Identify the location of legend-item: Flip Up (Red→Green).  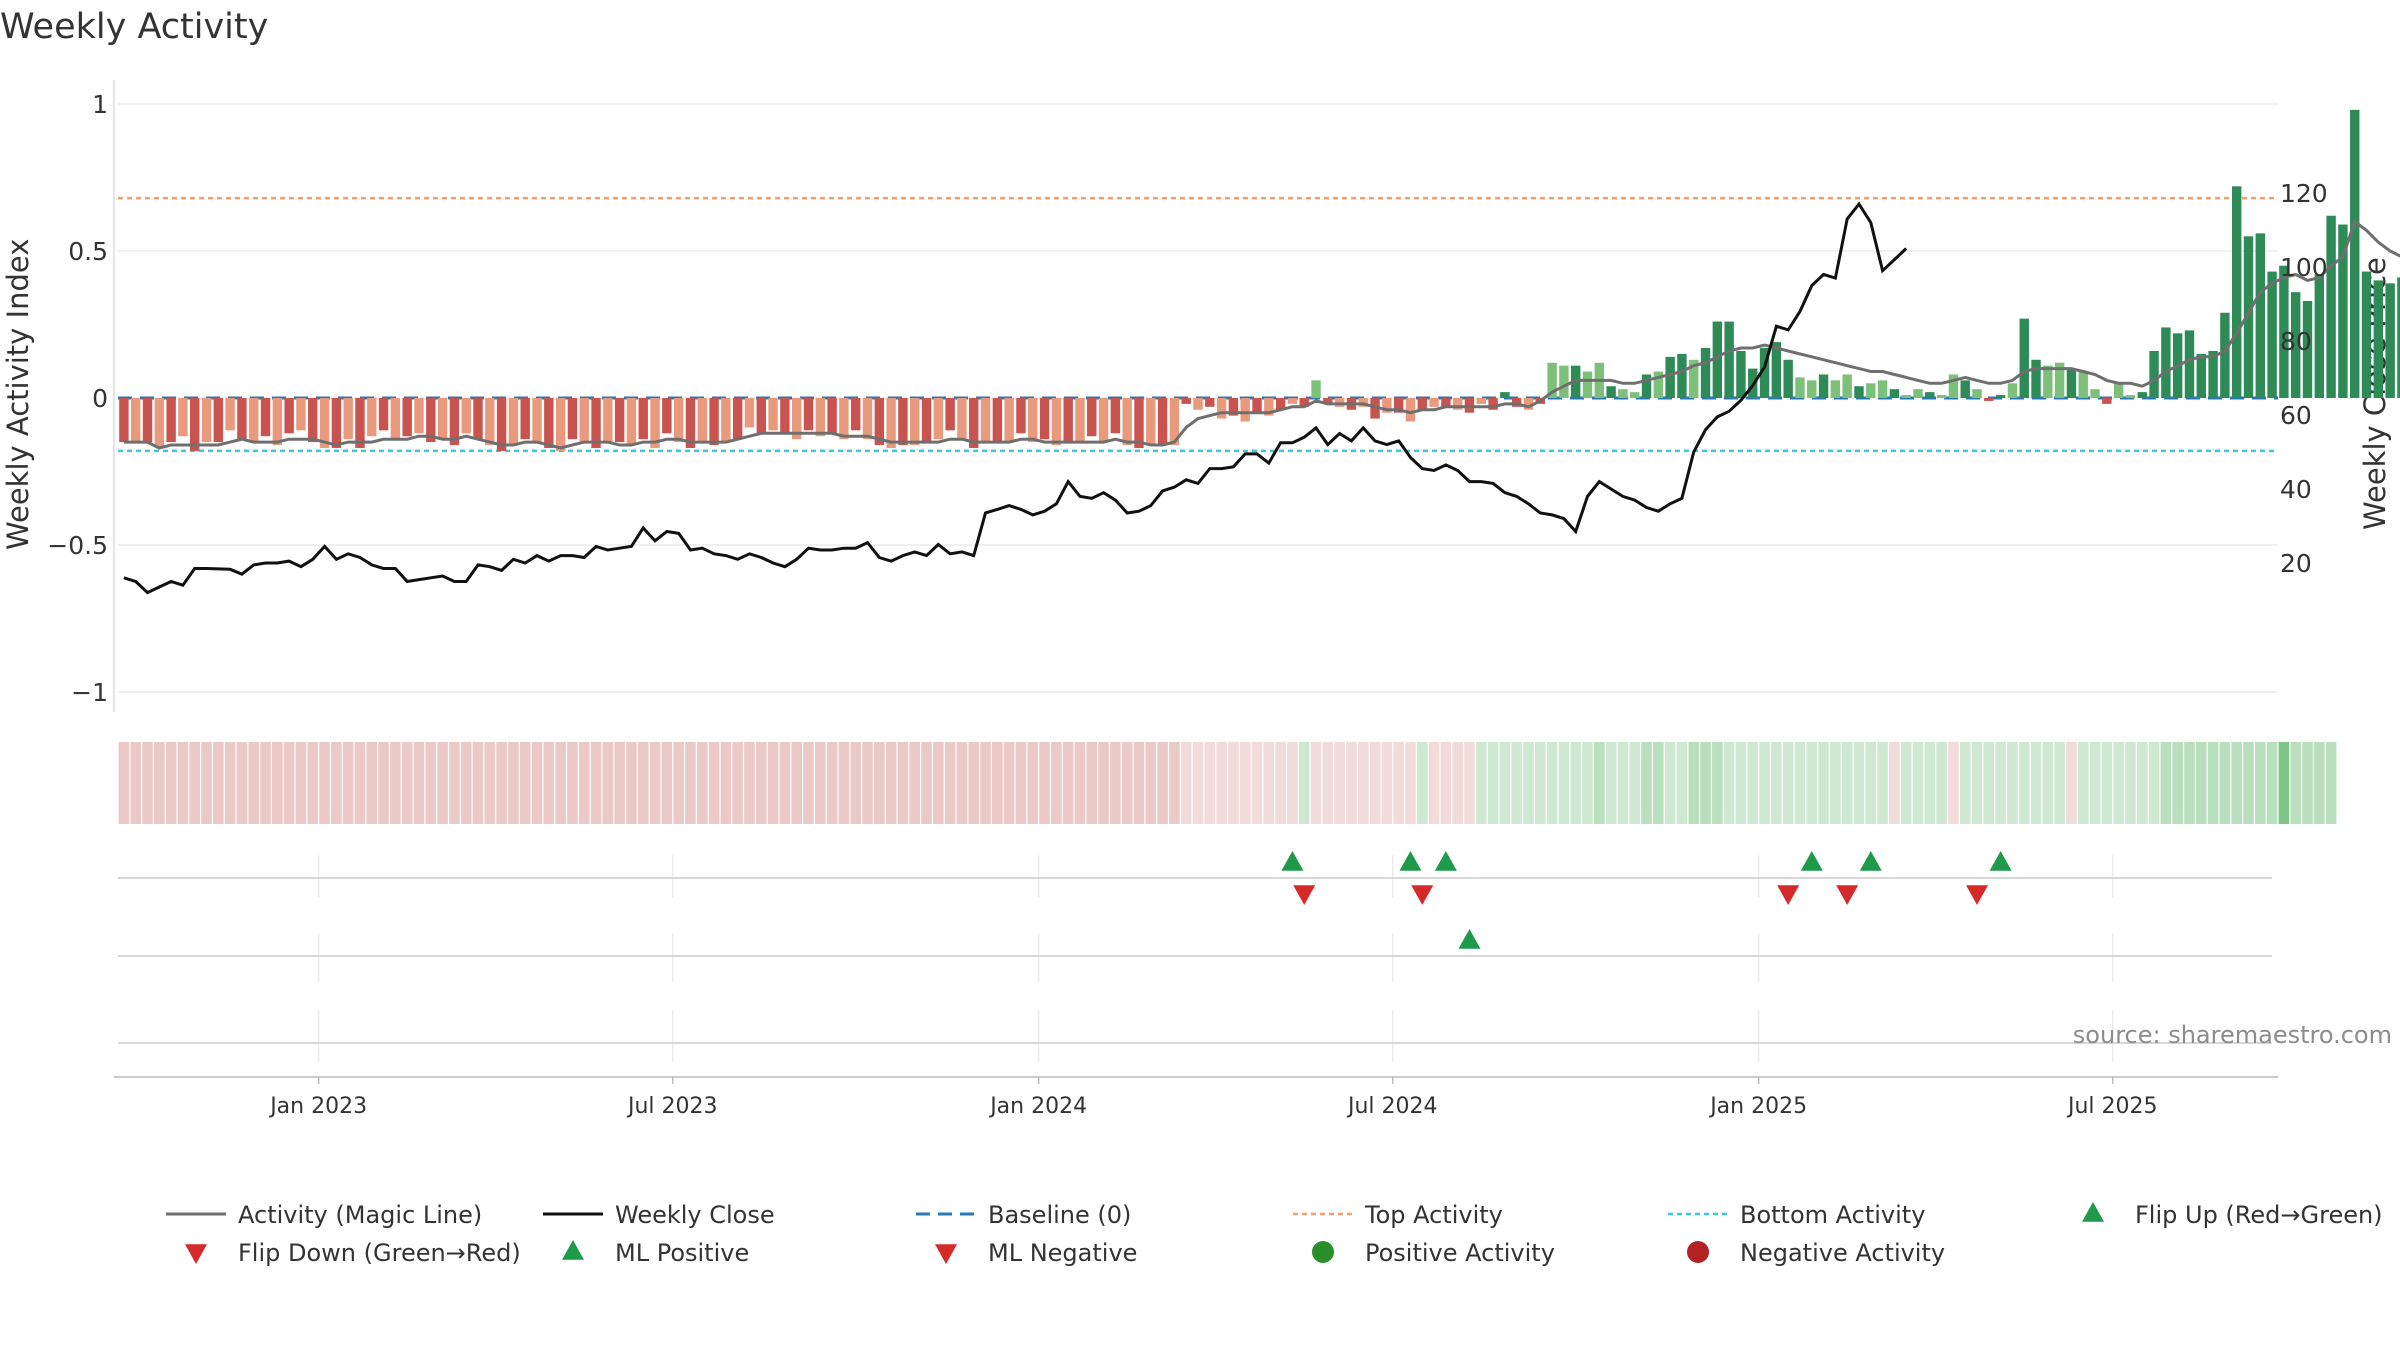
(2232, 1215).